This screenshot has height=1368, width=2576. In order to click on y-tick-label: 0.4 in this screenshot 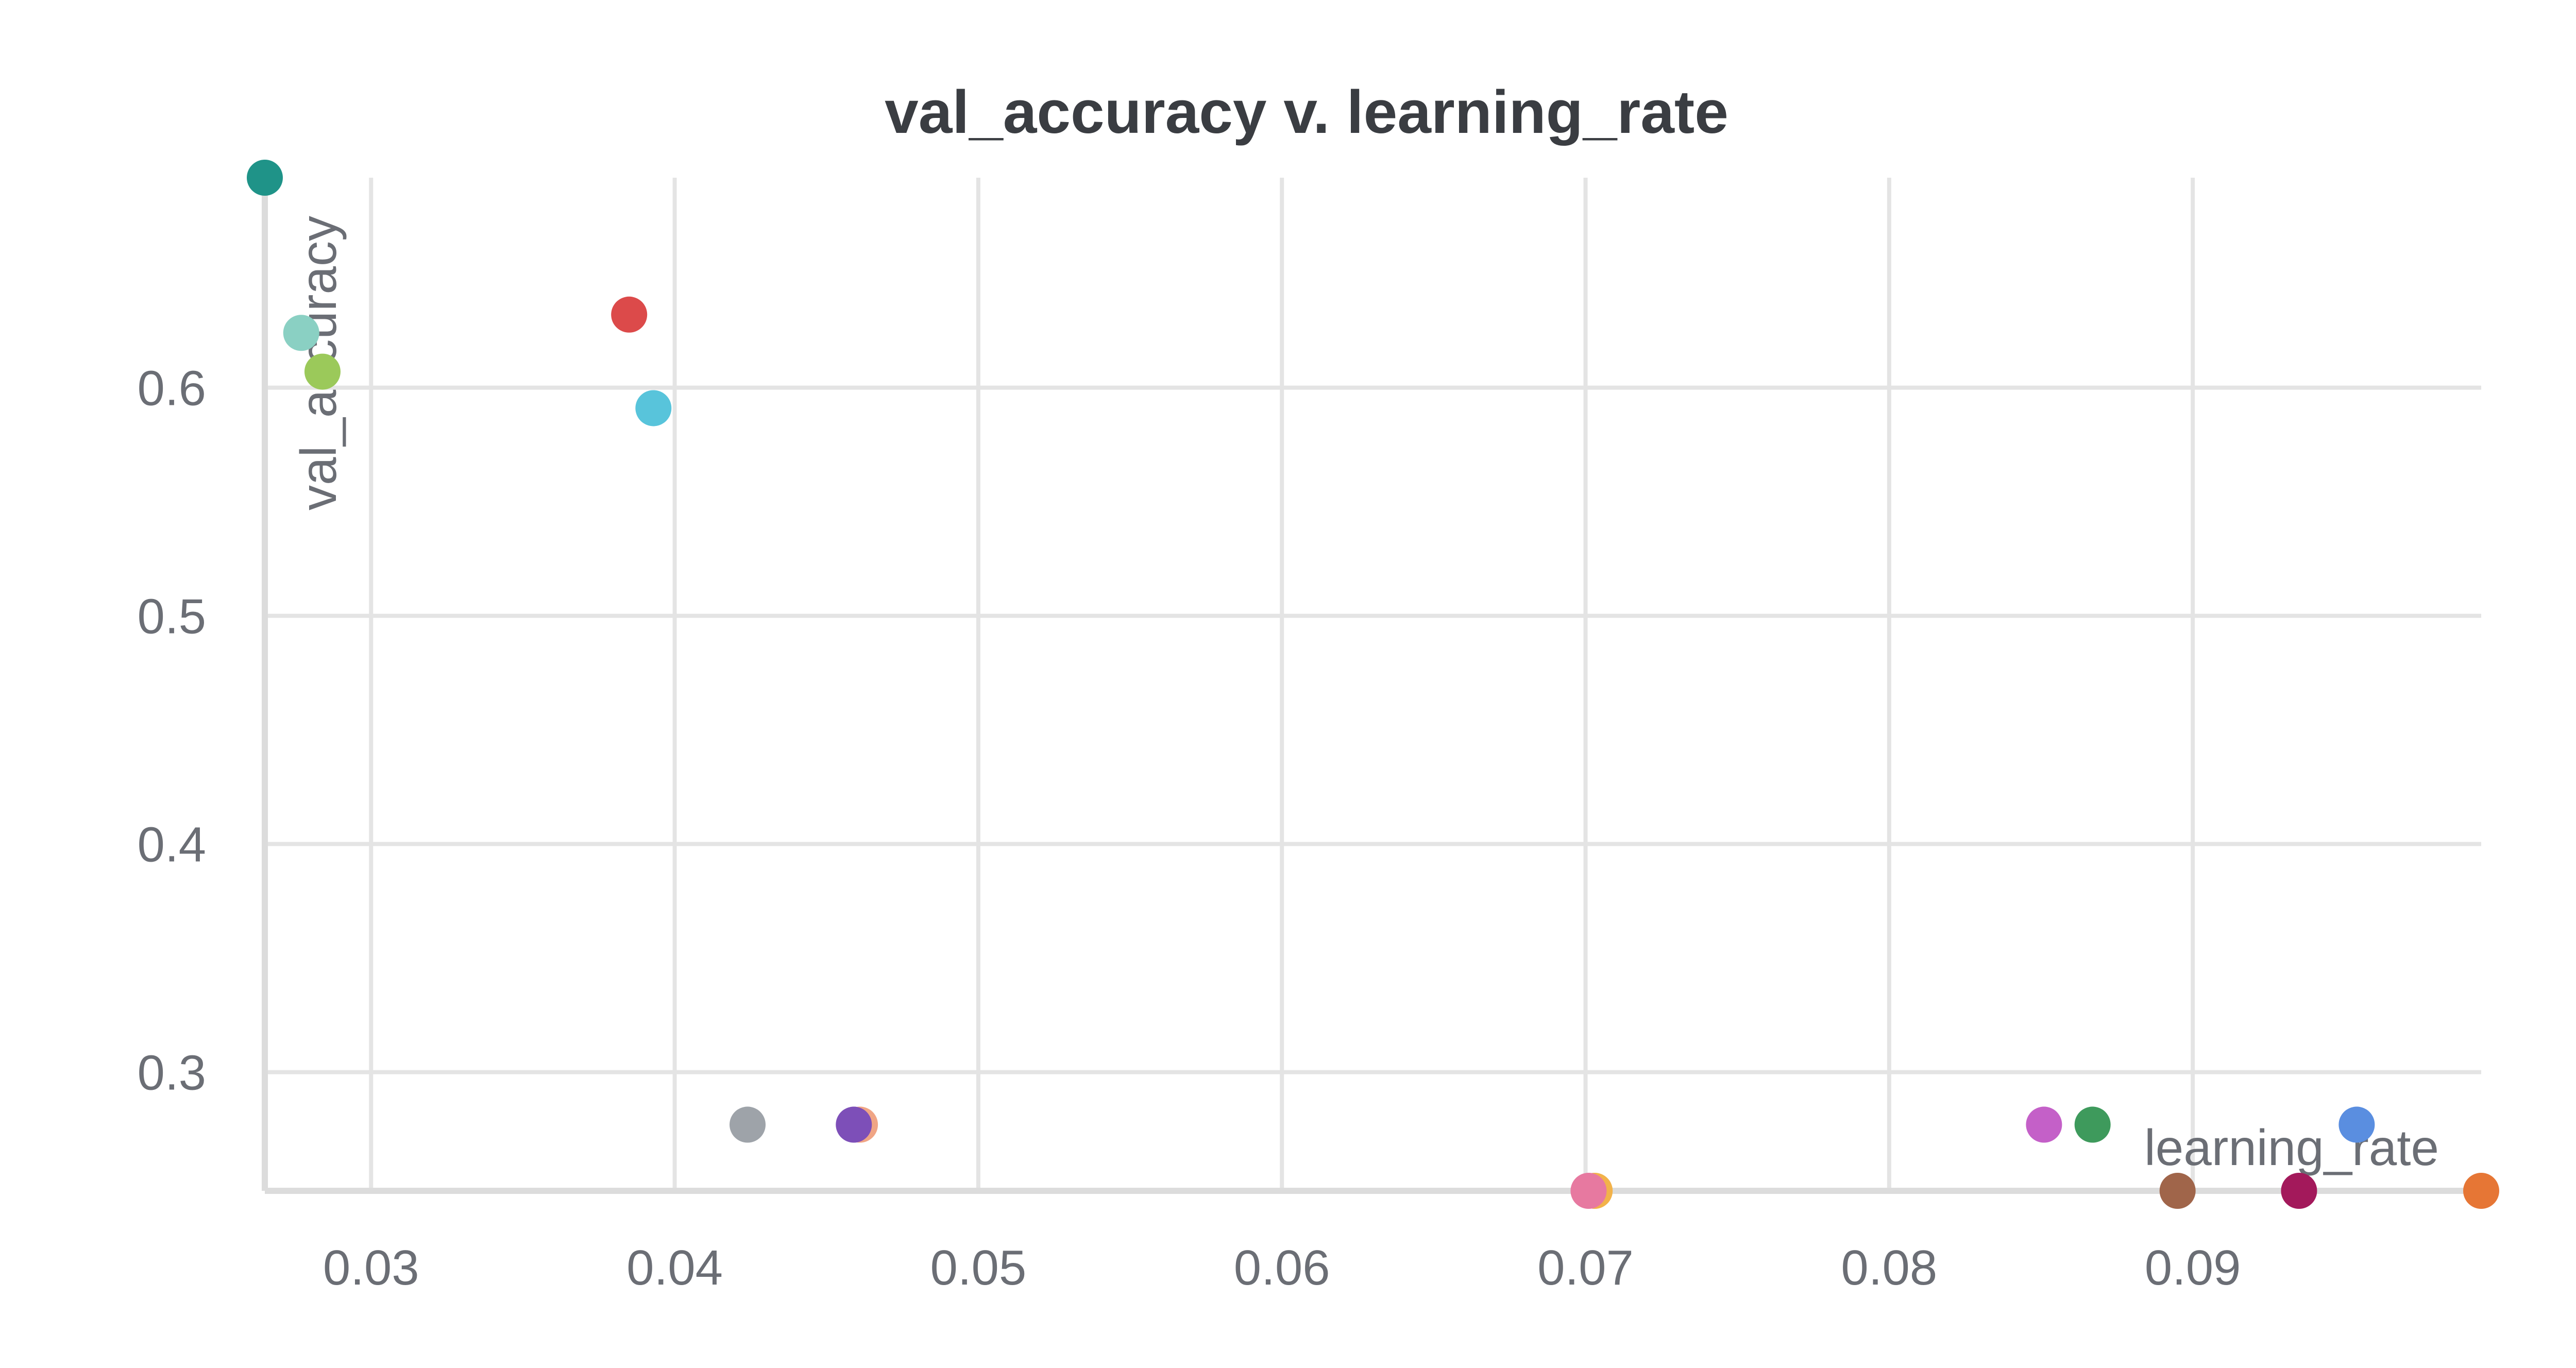, I will do `click(172, 845)`.